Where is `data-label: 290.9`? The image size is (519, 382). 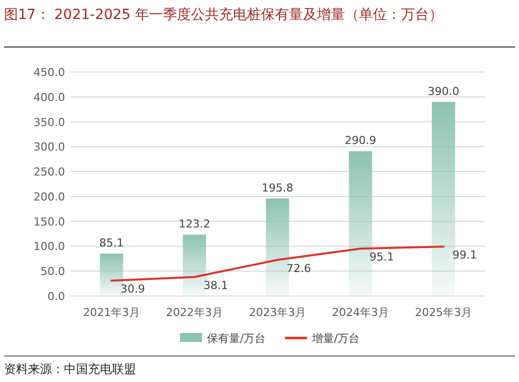 data-label: 290.9 is located at coordinates (360, 141).